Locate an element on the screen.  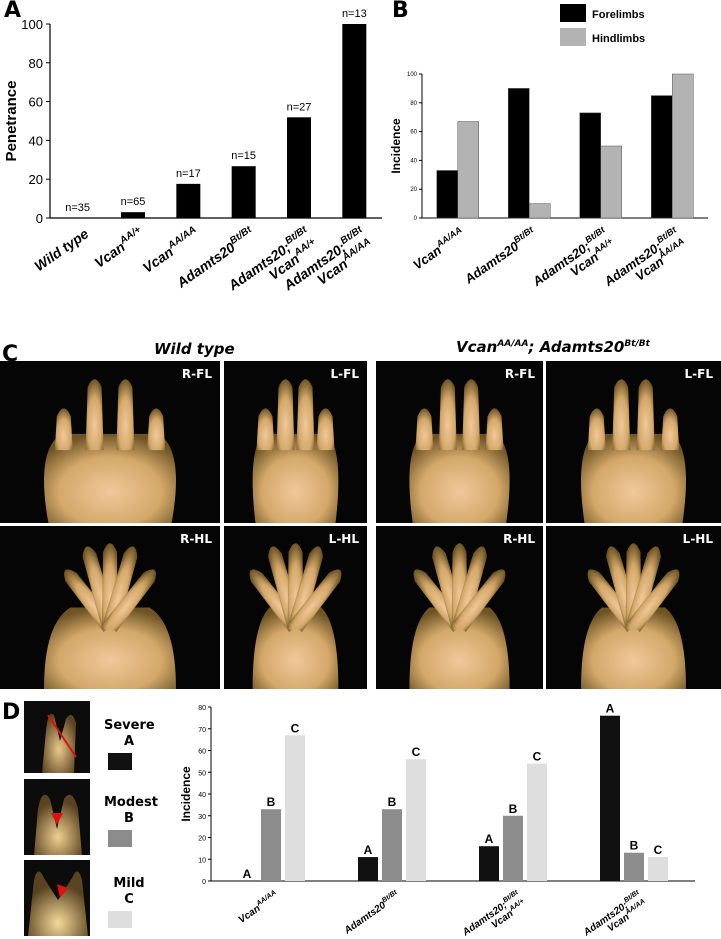
bar-count-label: n=35 is located at coordinates (77, 208).